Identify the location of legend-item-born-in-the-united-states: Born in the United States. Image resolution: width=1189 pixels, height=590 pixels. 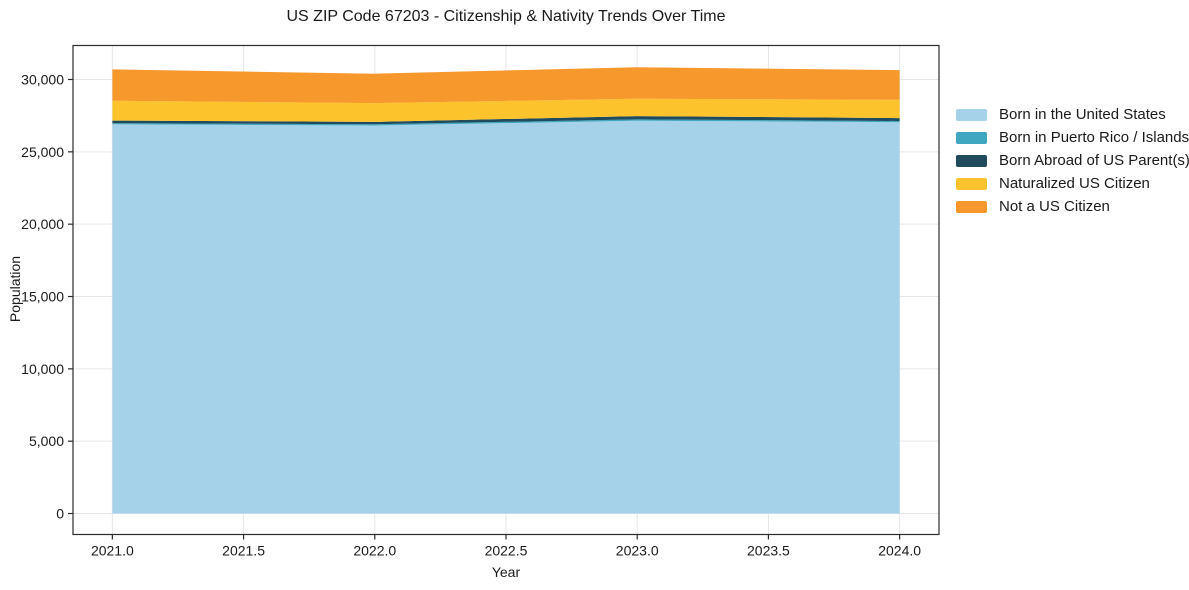
(1072, 114).